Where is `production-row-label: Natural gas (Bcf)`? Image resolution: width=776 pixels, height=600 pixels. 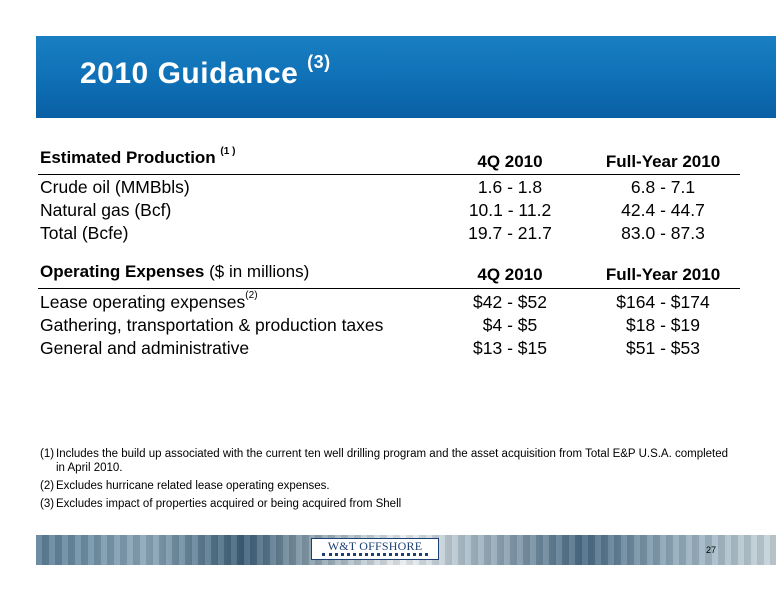
production-row-label: Natural gas (Bcf) is located at coordinates (106, 210).